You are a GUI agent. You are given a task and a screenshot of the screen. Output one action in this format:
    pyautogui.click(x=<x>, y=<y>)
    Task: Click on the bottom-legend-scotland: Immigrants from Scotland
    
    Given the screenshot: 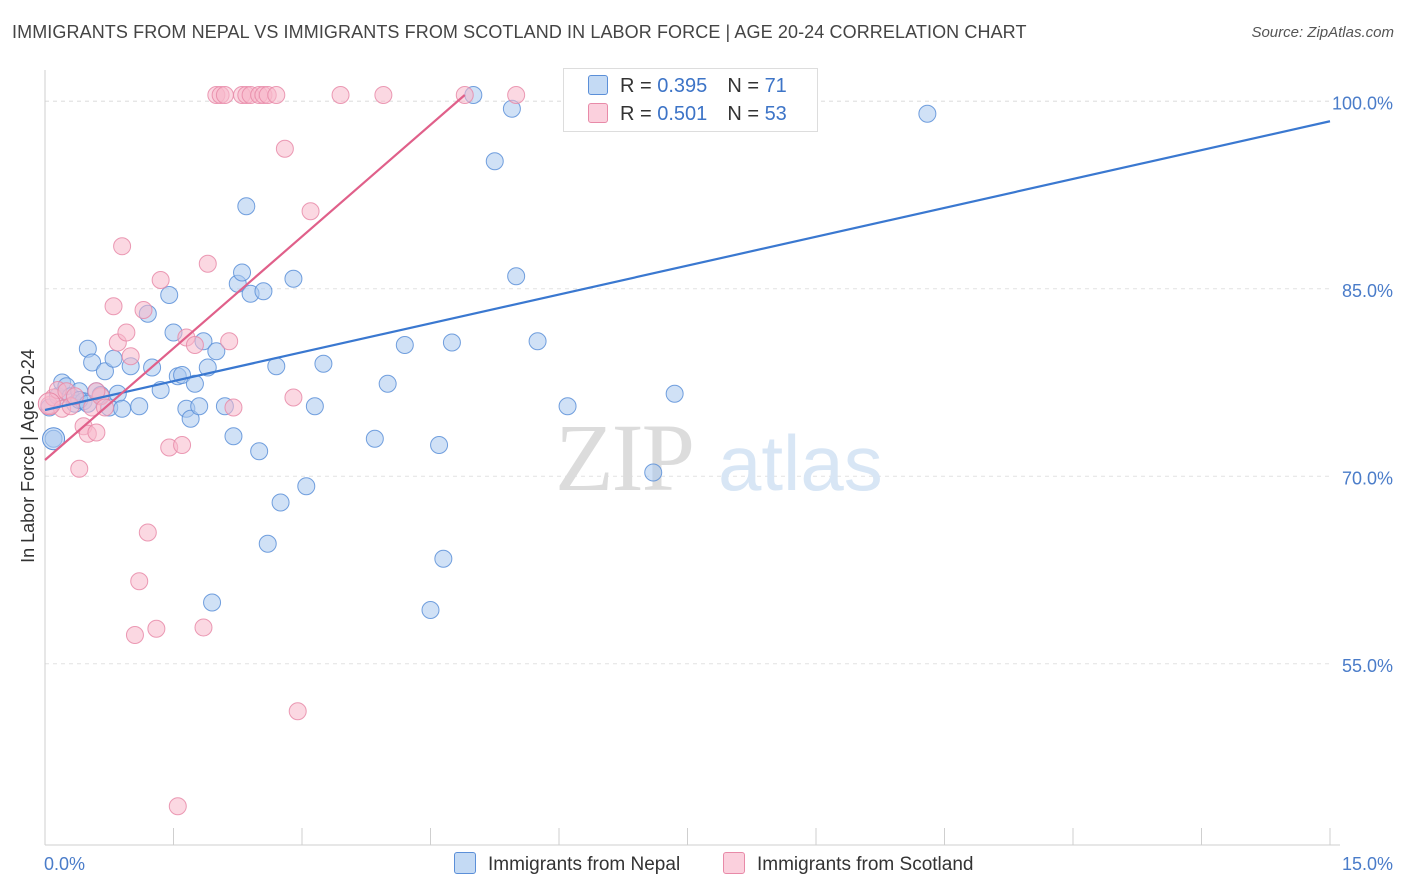 What is the action you would take?
    pyautogui.click(x=848, y=864)
    